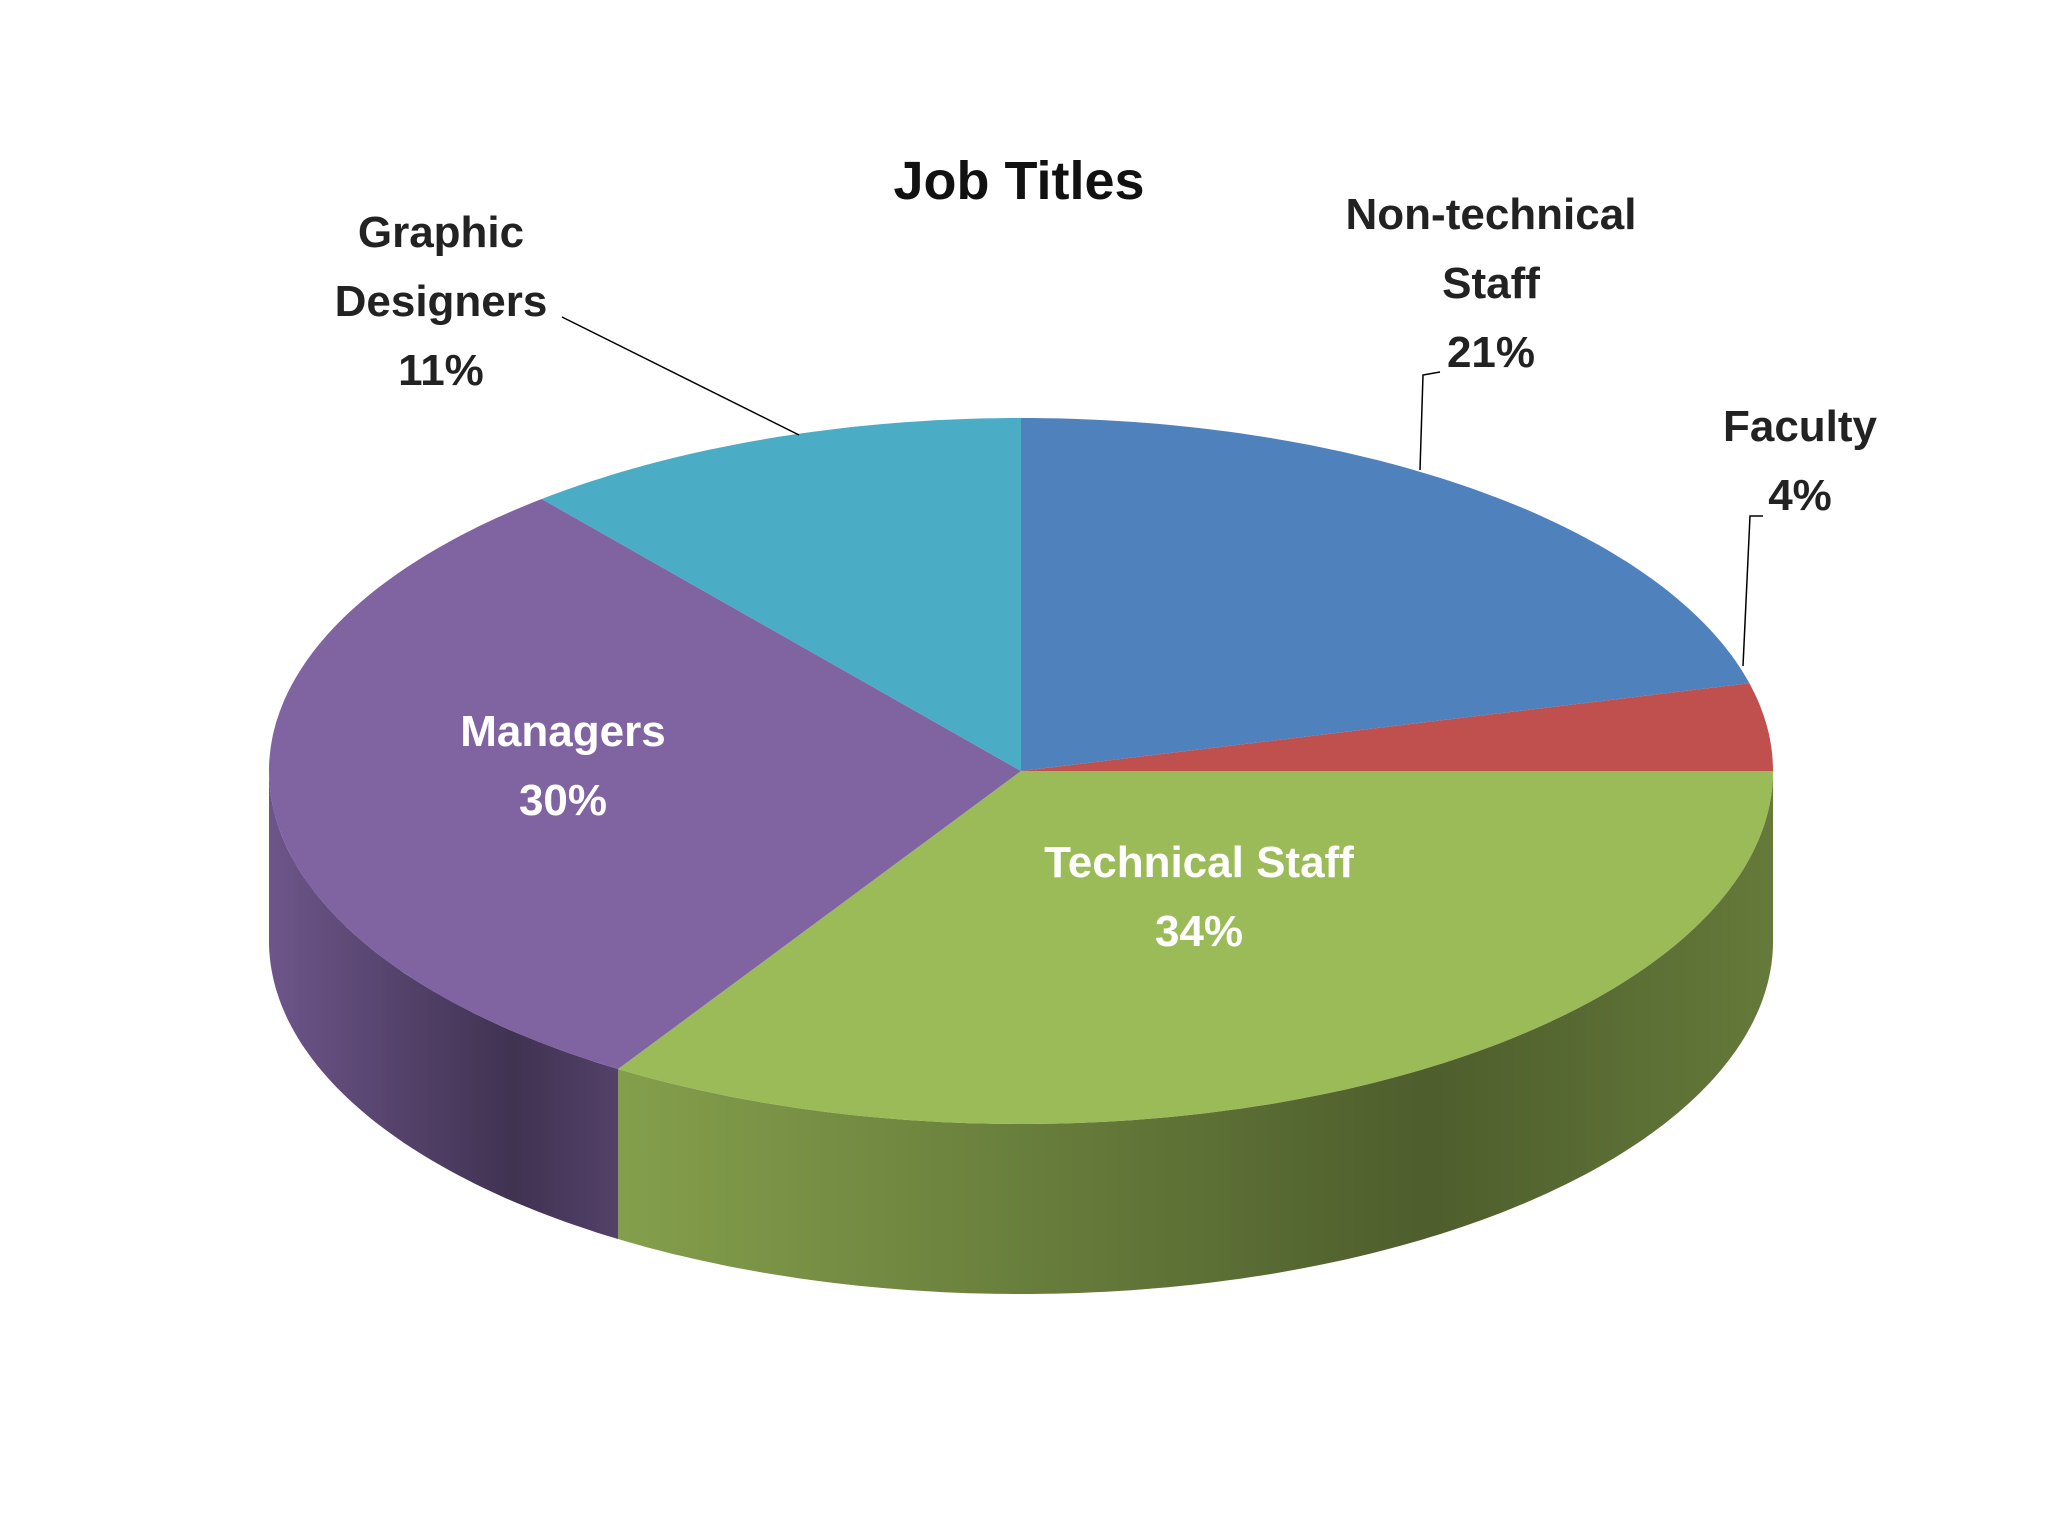  Describe the element at coordinates (563, 766) in the screenshot. I see `slice-label: Managers 30%` at that location.